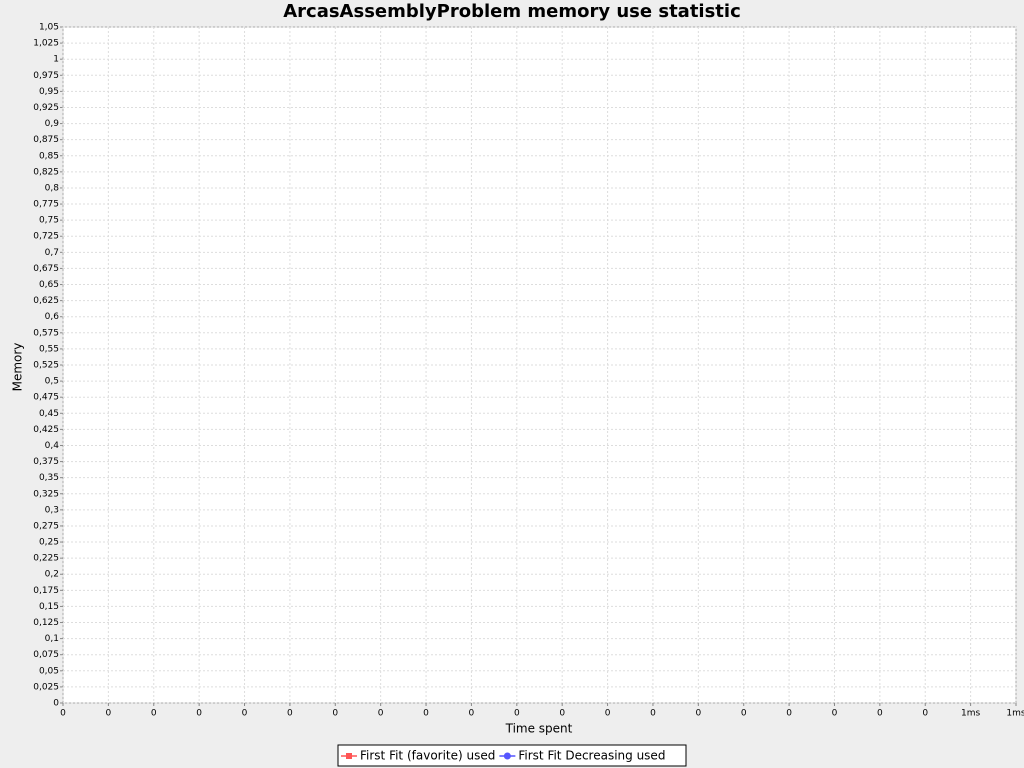 Image resolution: width=1024 pixels, height=768 pixels. Describe the element at coordinates (46, 205) in the screenshot. I see `y-tick-label: 0,775` at that location.